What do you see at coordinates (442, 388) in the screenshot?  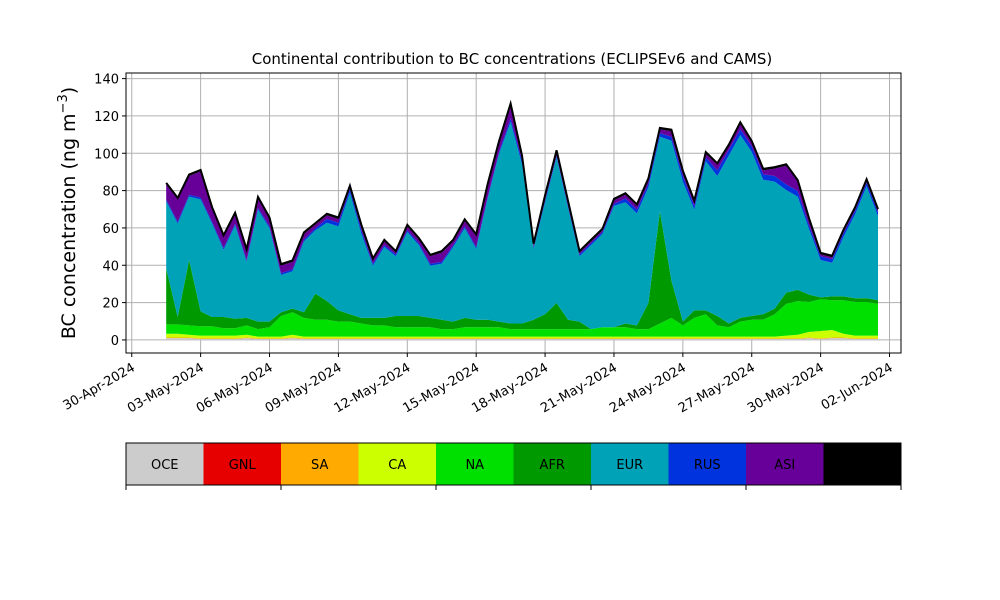 I see `x-tick-label: 15-May-2024` at bounding box center [442, 388].